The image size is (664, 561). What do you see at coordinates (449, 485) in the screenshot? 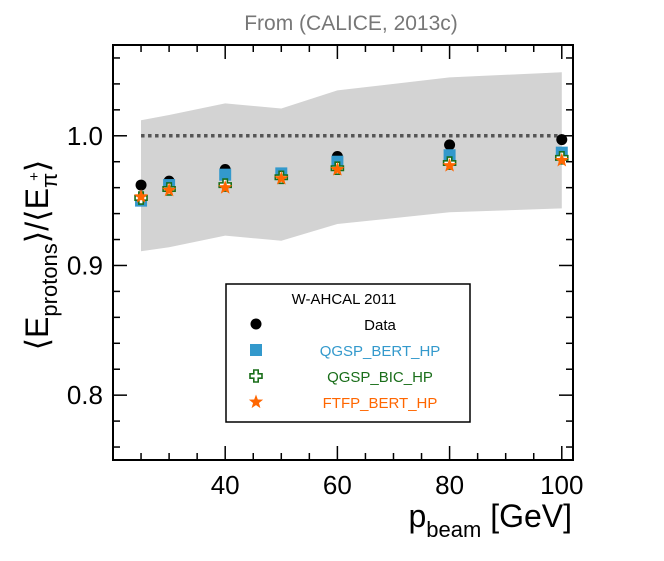
I see `x-tick-label: 80` at bounding box center [449, 485].